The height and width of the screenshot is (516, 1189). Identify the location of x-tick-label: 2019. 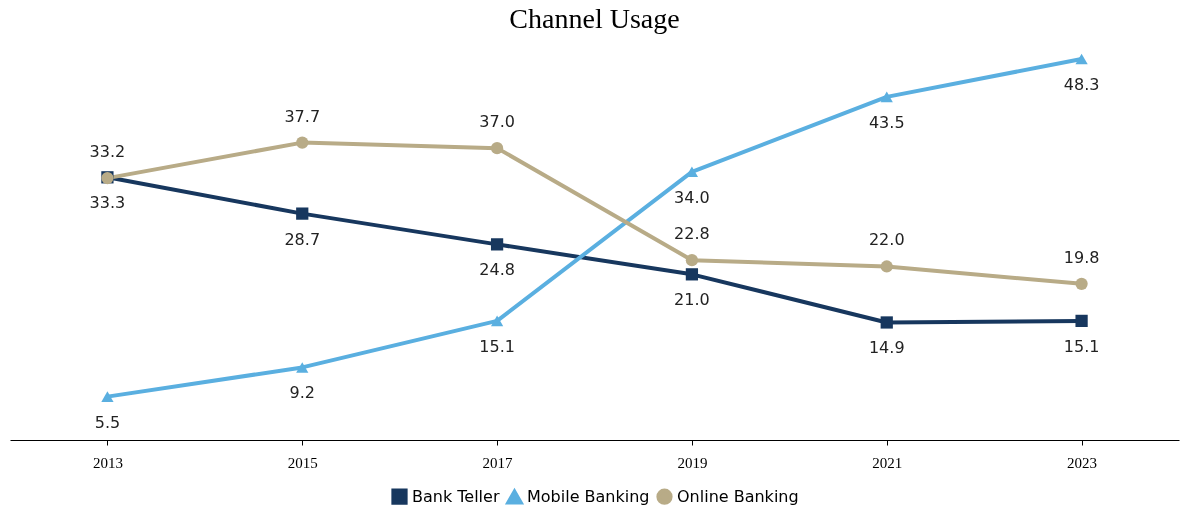
(692, 462).